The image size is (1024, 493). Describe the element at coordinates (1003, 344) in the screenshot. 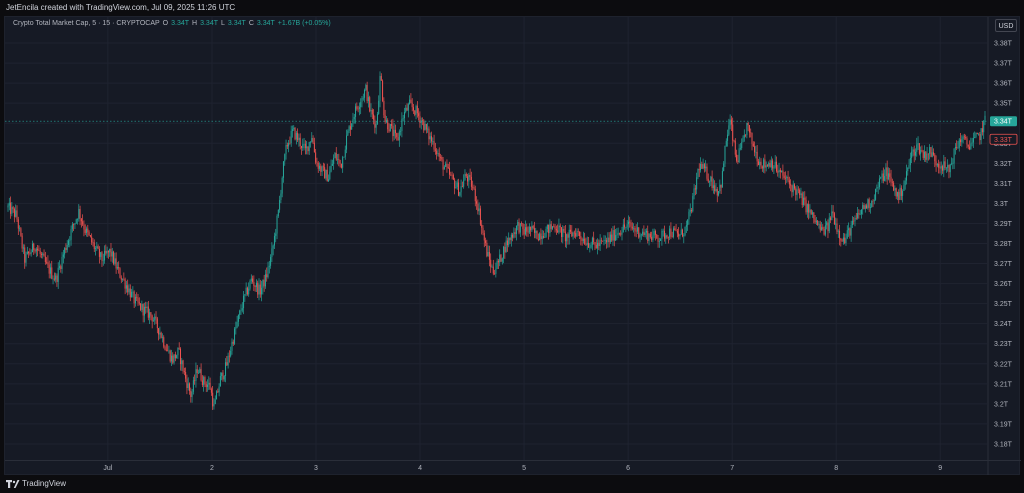

I see `y-tick-label: 3.23T` at that location.